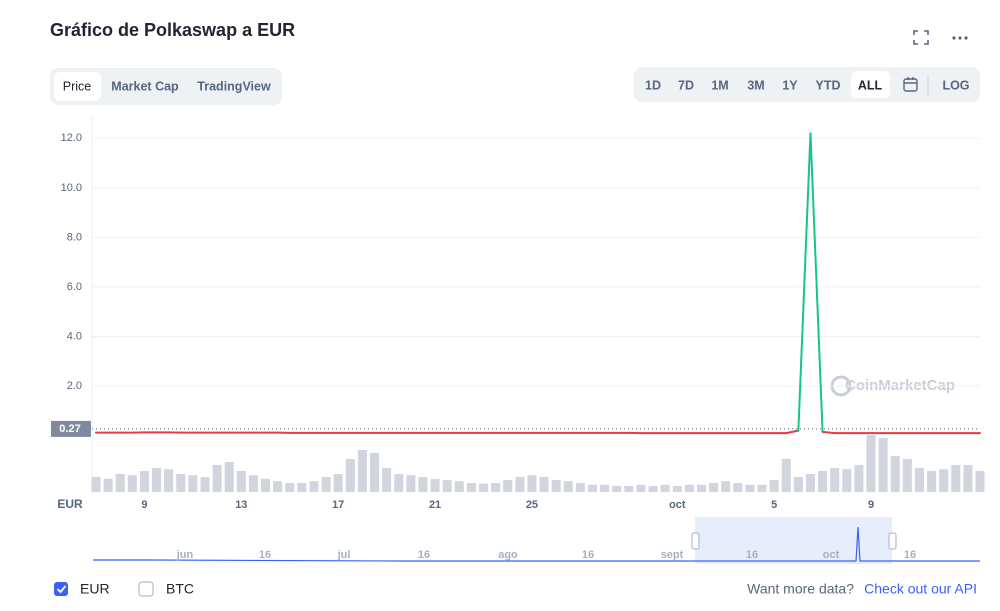 Image resolution: width=1000 pixels, height=611 pixels. What do you see at coordinates (828, 85) in the screenshot?
I see `range-button: YTD` at bounding box center [828, 85].